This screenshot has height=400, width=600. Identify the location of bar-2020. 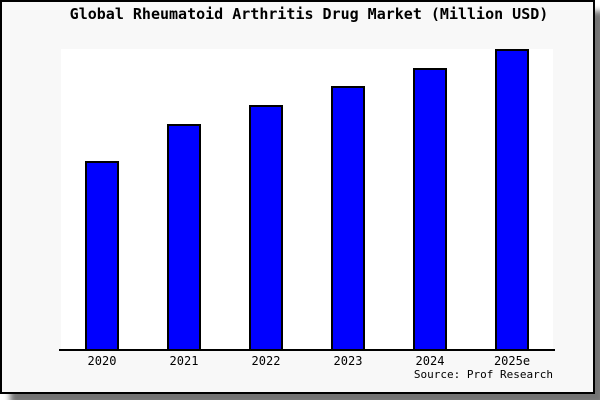
(102, 255).